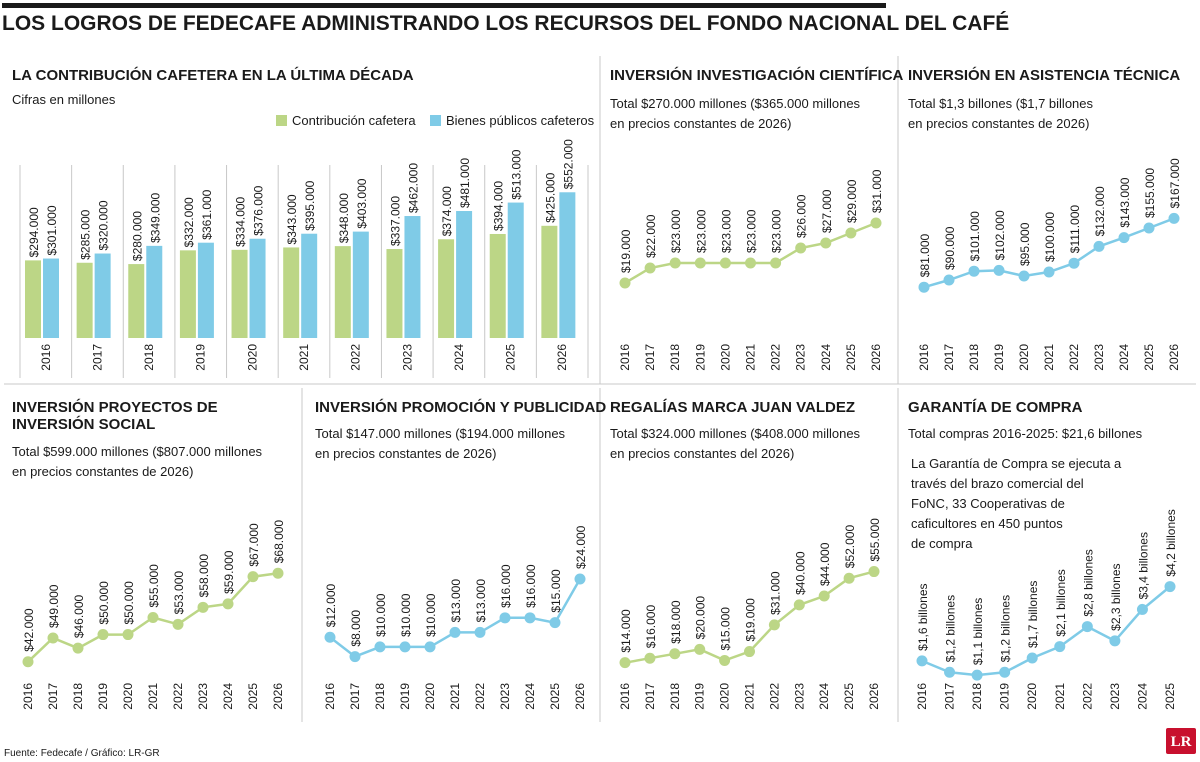 Image resolution: width=1200 pixels, height=762 pixels. What do you see at coordinates (1124, 357) in the screenshot?
I see `asistencia-x-tick-2024: 2024` at bounding box center [1124, 357].